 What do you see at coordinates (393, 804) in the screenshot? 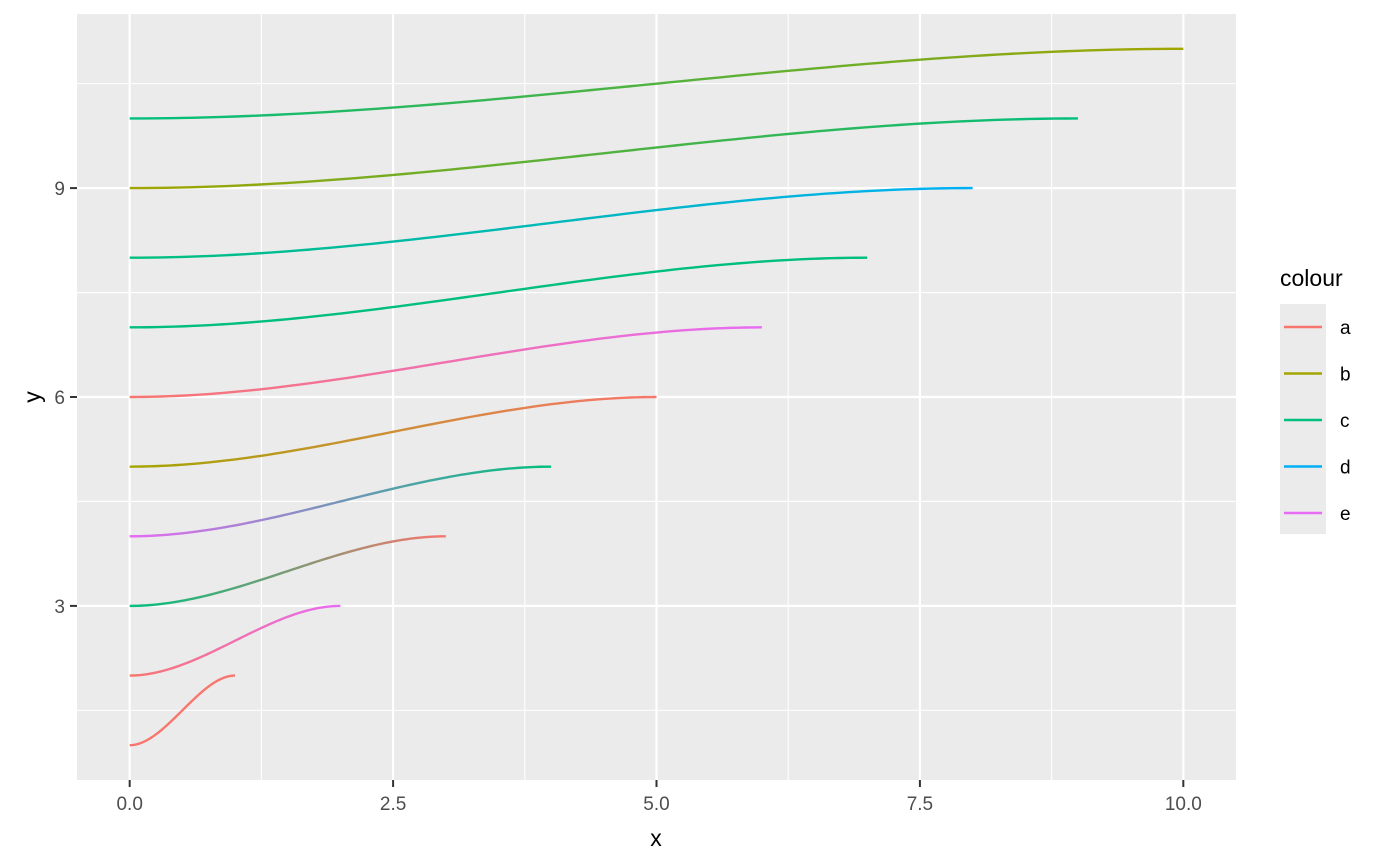
I see `x-tick-label: 2.5` at bounding box center [393, 804].